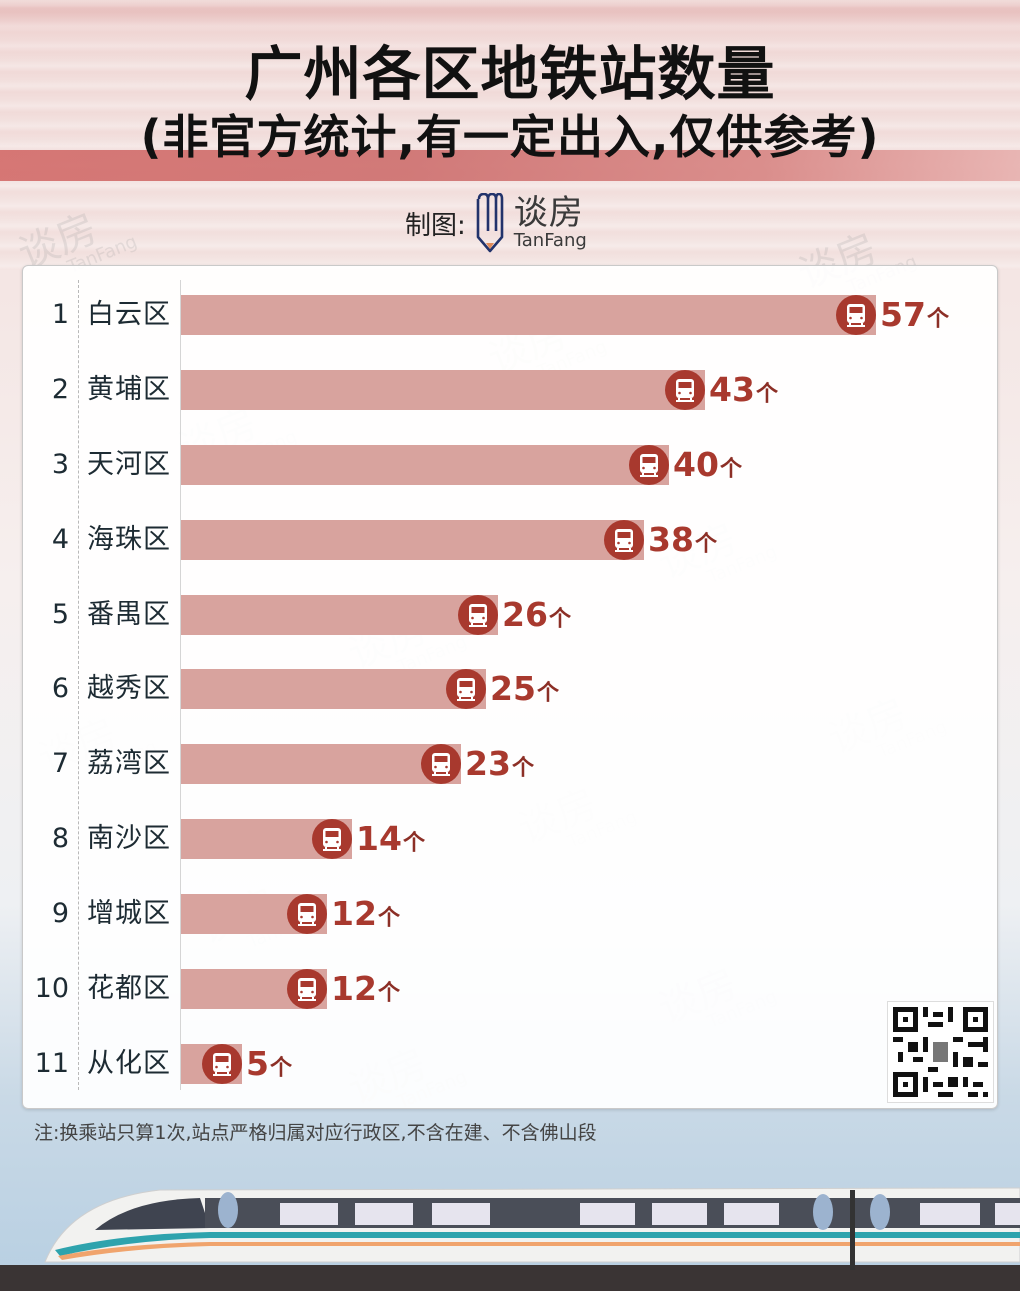  I want to click on credit: 制图: 谈房 TanFang, so click(496, 223).